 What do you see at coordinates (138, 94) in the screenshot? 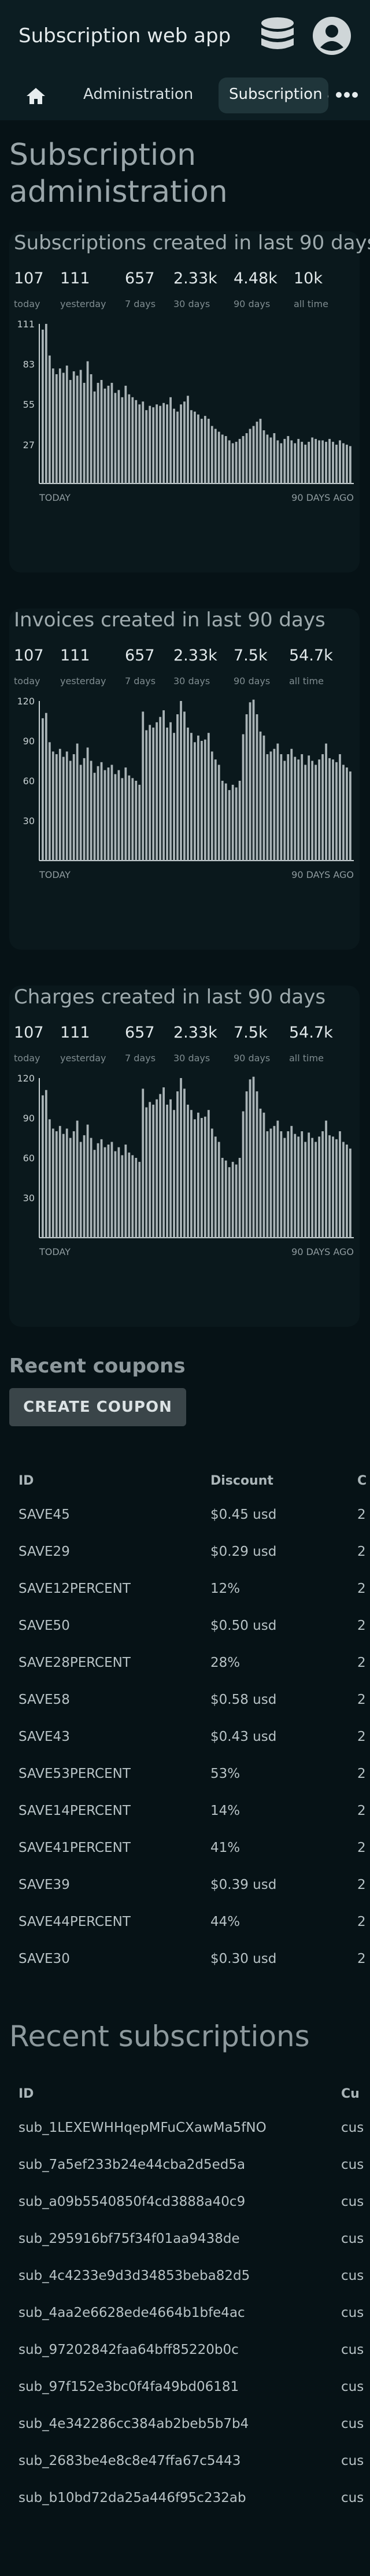
I see `nav-item-administration: Administration` at bounding box center [138, 94].